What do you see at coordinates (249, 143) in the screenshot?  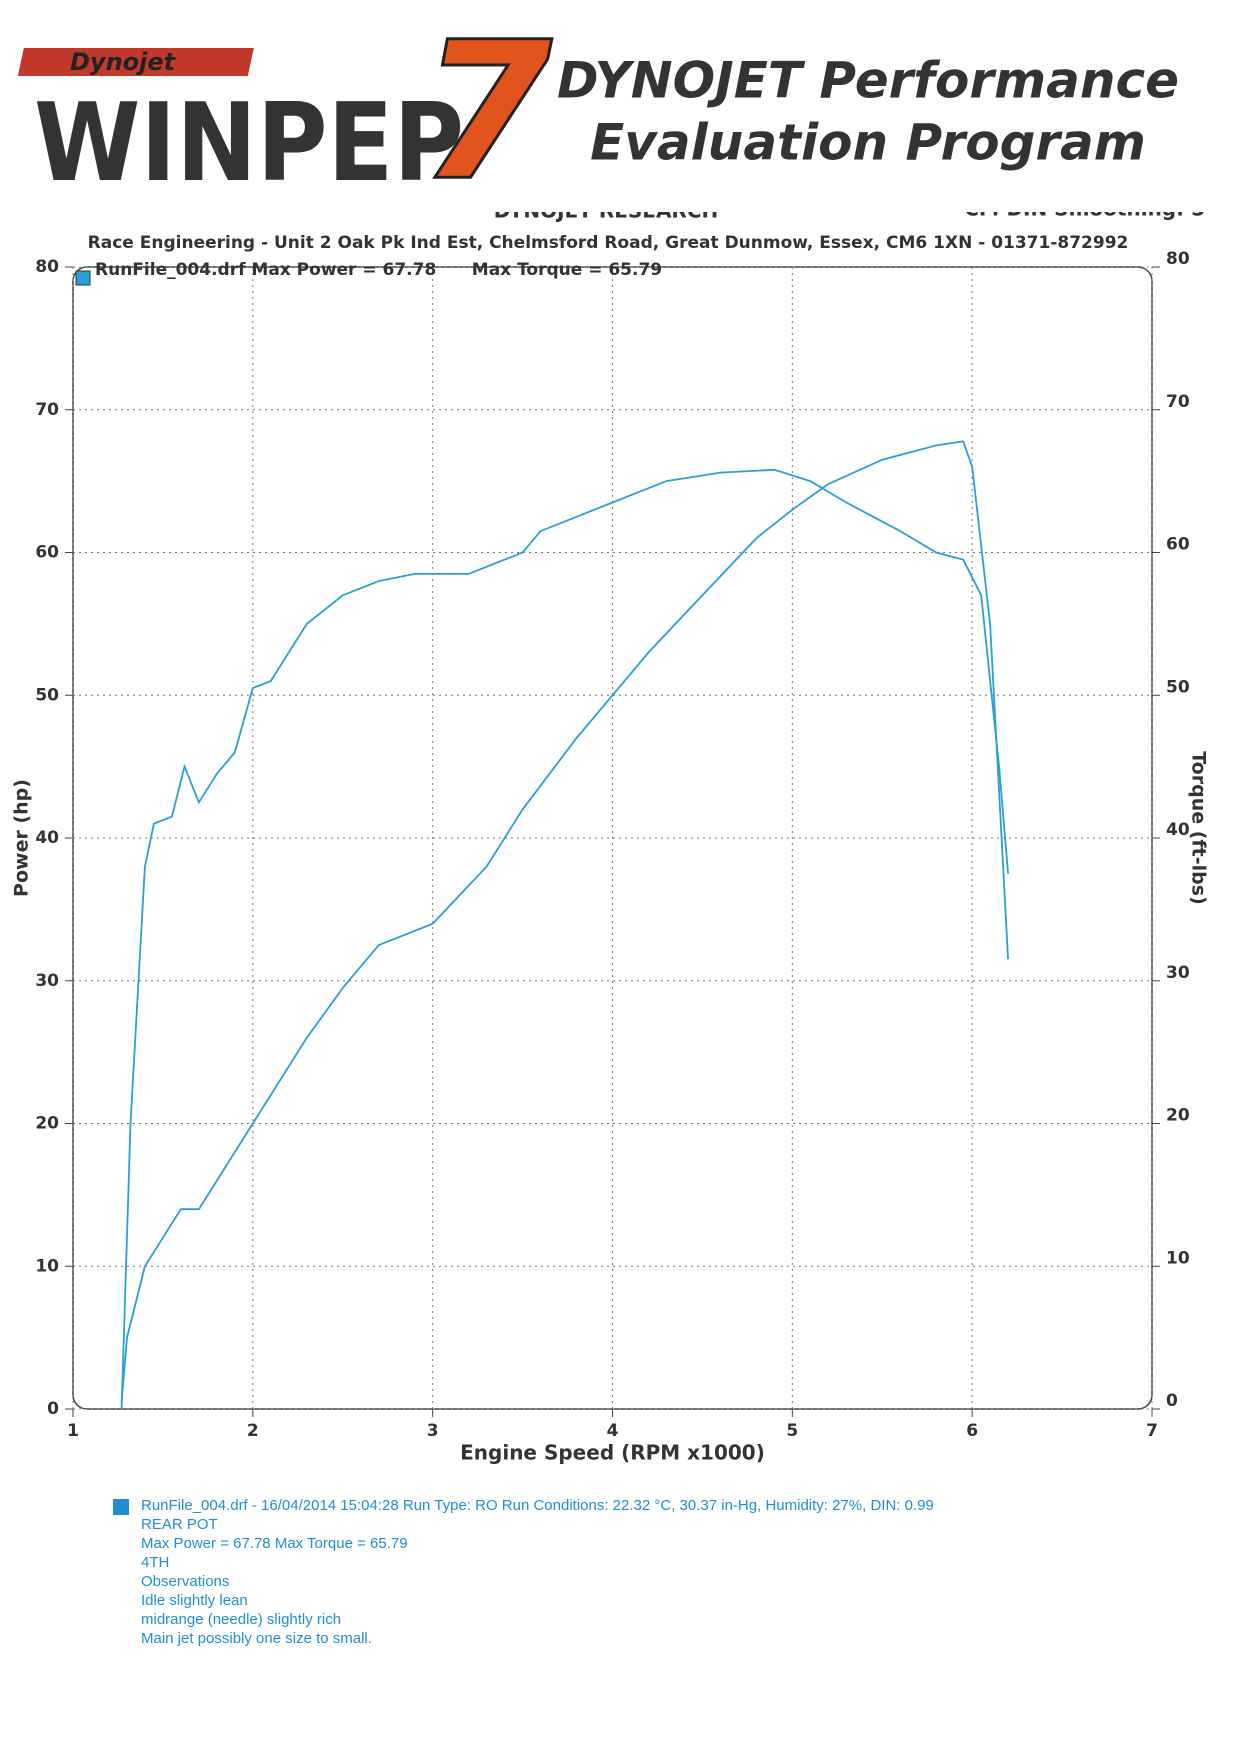 I see `logo-main: WINPEP` at bounding box center [249, 143].